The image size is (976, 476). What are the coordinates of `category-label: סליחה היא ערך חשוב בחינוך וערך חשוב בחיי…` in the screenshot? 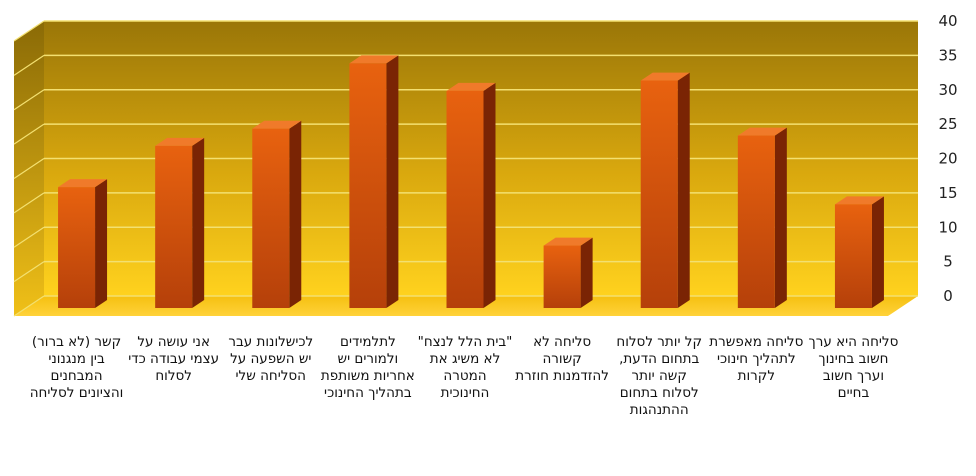 It's located at (853, 367).